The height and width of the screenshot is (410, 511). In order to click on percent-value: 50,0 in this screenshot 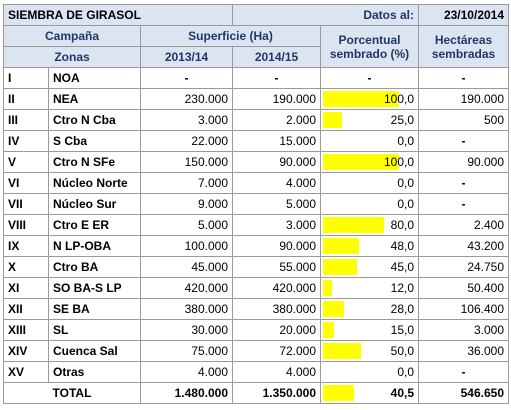, I will do `click(402, 351)`.